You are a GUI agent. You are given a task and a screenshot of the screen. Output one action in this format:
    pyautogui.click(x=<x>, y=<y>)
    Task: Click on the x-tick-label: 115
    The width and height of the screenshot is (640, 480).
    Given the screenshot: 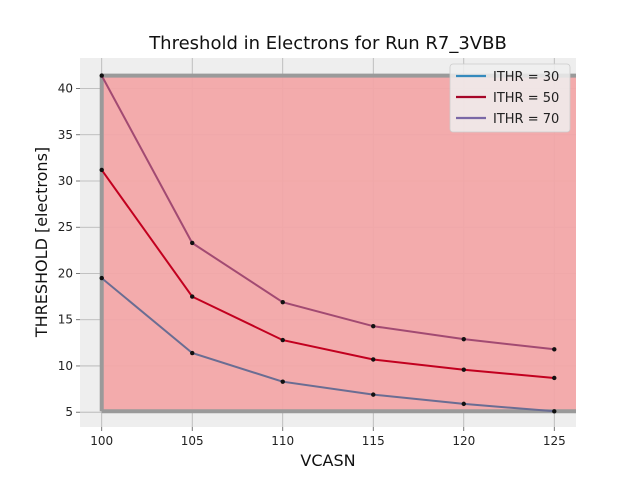 What is the action you would take?
    pyautogui.click(x=373, y=441)
    